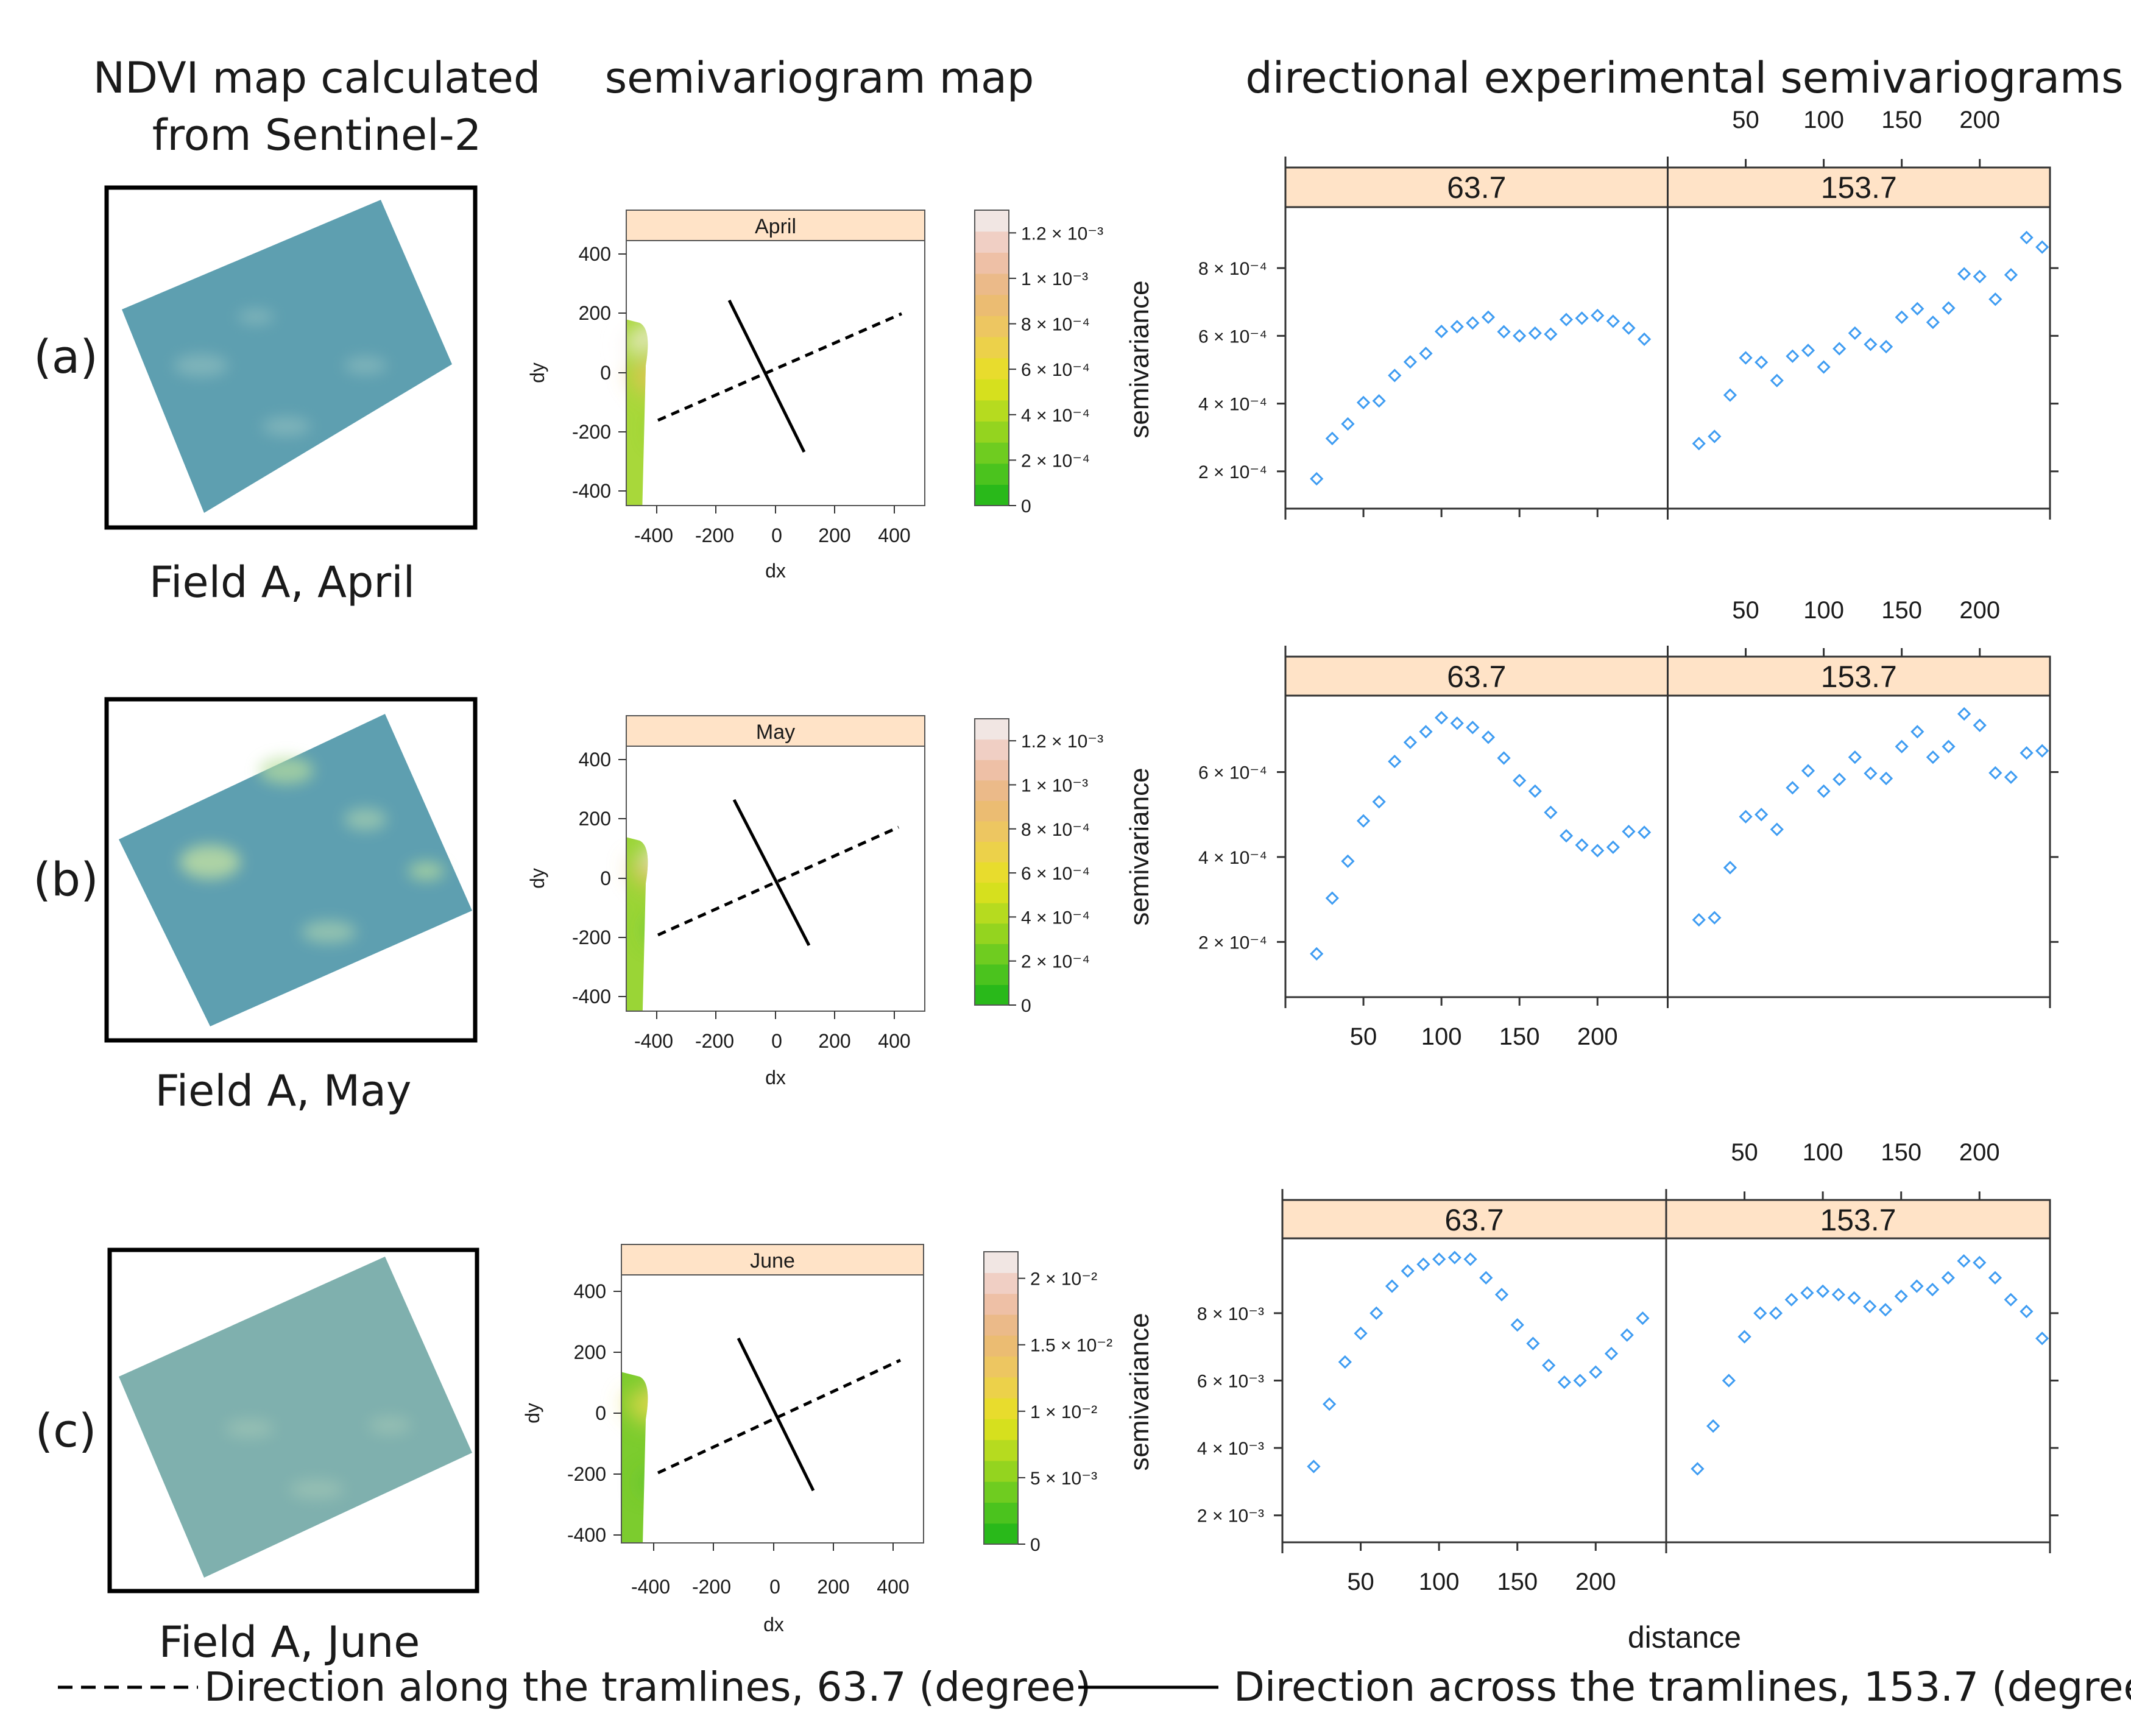  What do you see at coordinates (296, 1417) in the screenshot?
I see `ndvi-field-c` at bounding box center [296, 1417].